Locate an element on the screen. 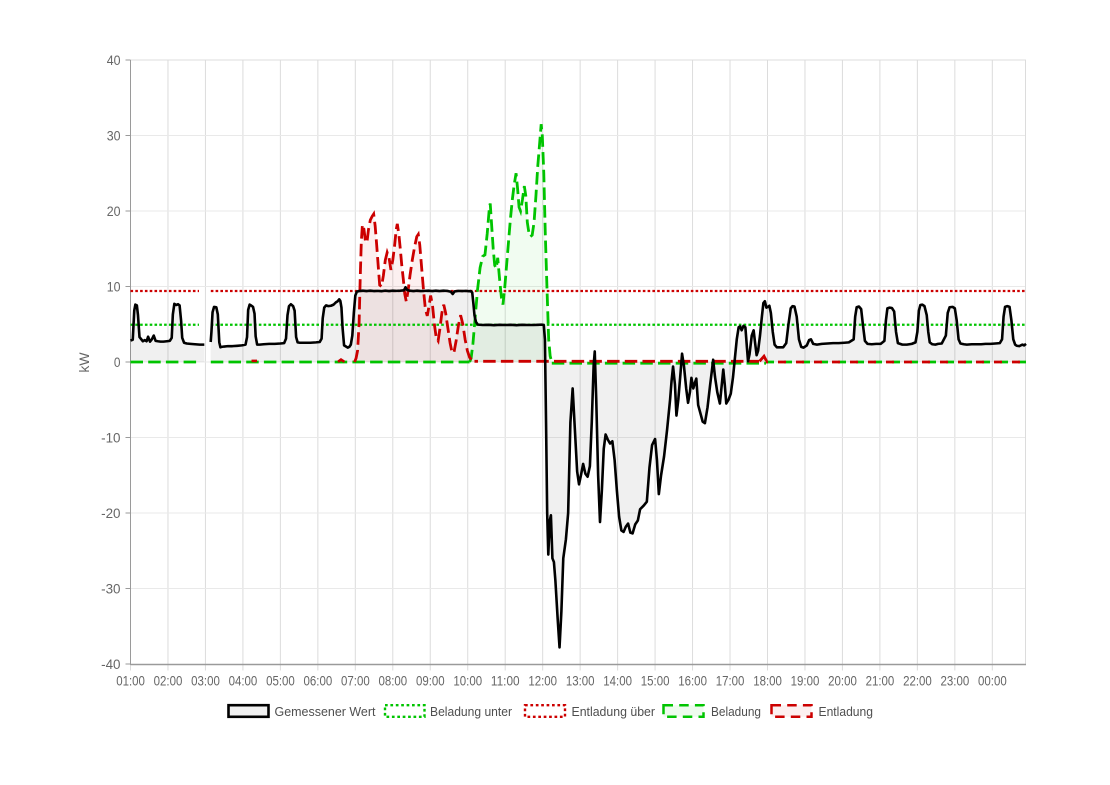 This screenshot has width=1110, height=785. svg-text: 23:00 is located at coordinates (955, 680).